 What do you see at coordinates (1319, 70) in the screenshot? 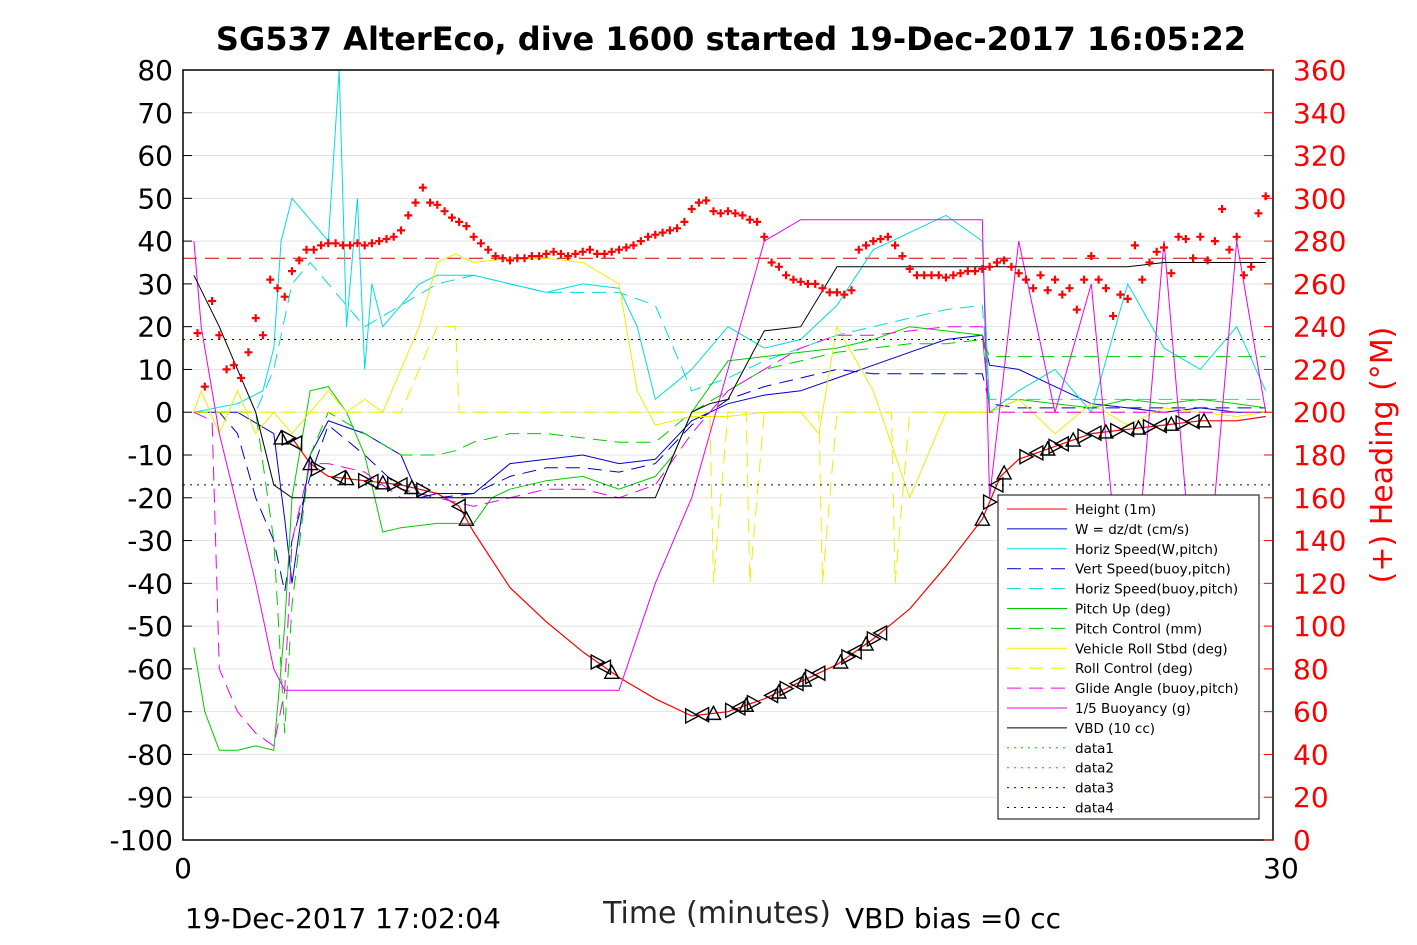
I see `right-tick-label-0: 360` at bounding box center [1319, 70].